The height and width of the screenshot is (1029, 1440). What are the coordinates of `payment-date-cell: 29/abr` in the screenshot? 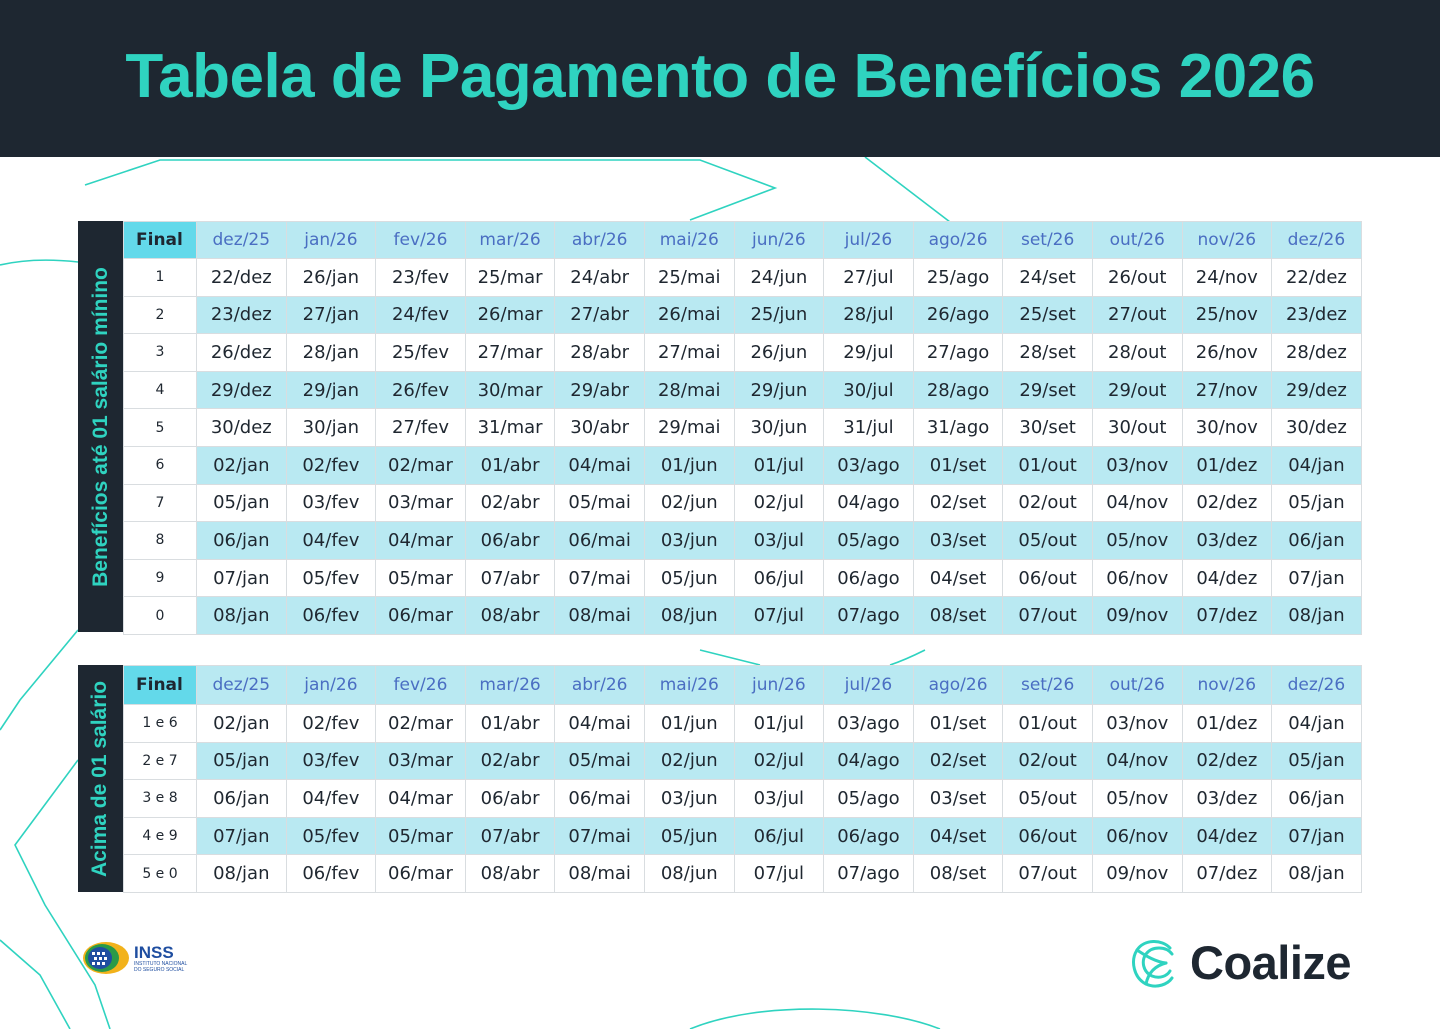 It's located at (599, 390).